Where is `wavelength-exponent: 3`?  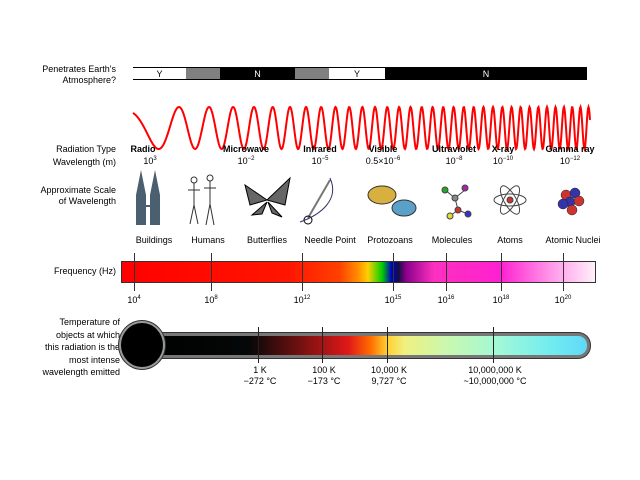 wavelength-exponent: 3 is located at coordinates (155, 159).